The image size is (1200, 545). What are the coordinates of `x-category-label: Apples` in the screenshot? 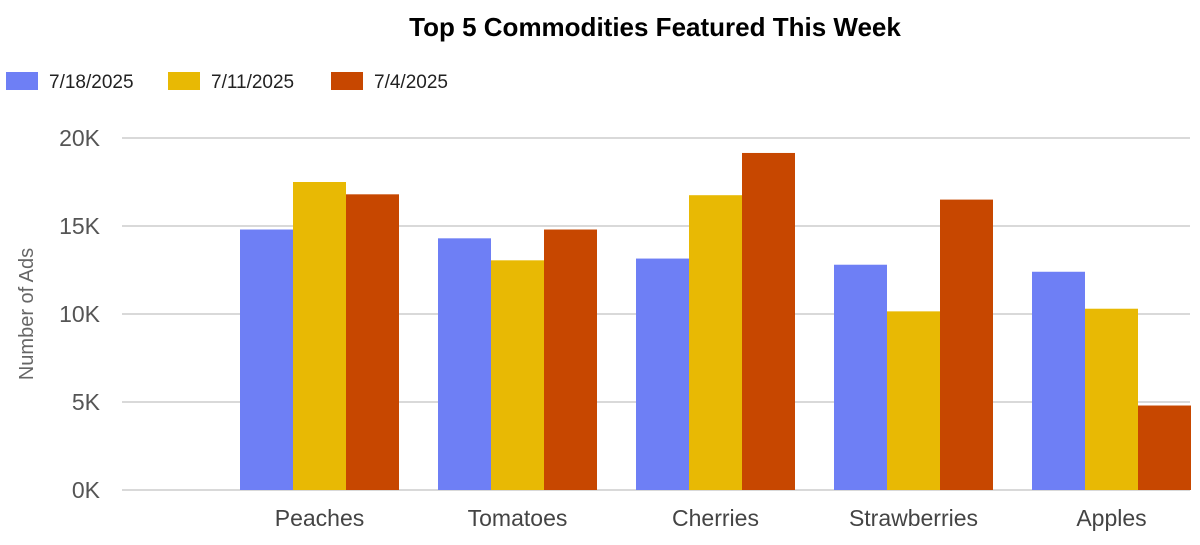 It's located at (1111, 518).